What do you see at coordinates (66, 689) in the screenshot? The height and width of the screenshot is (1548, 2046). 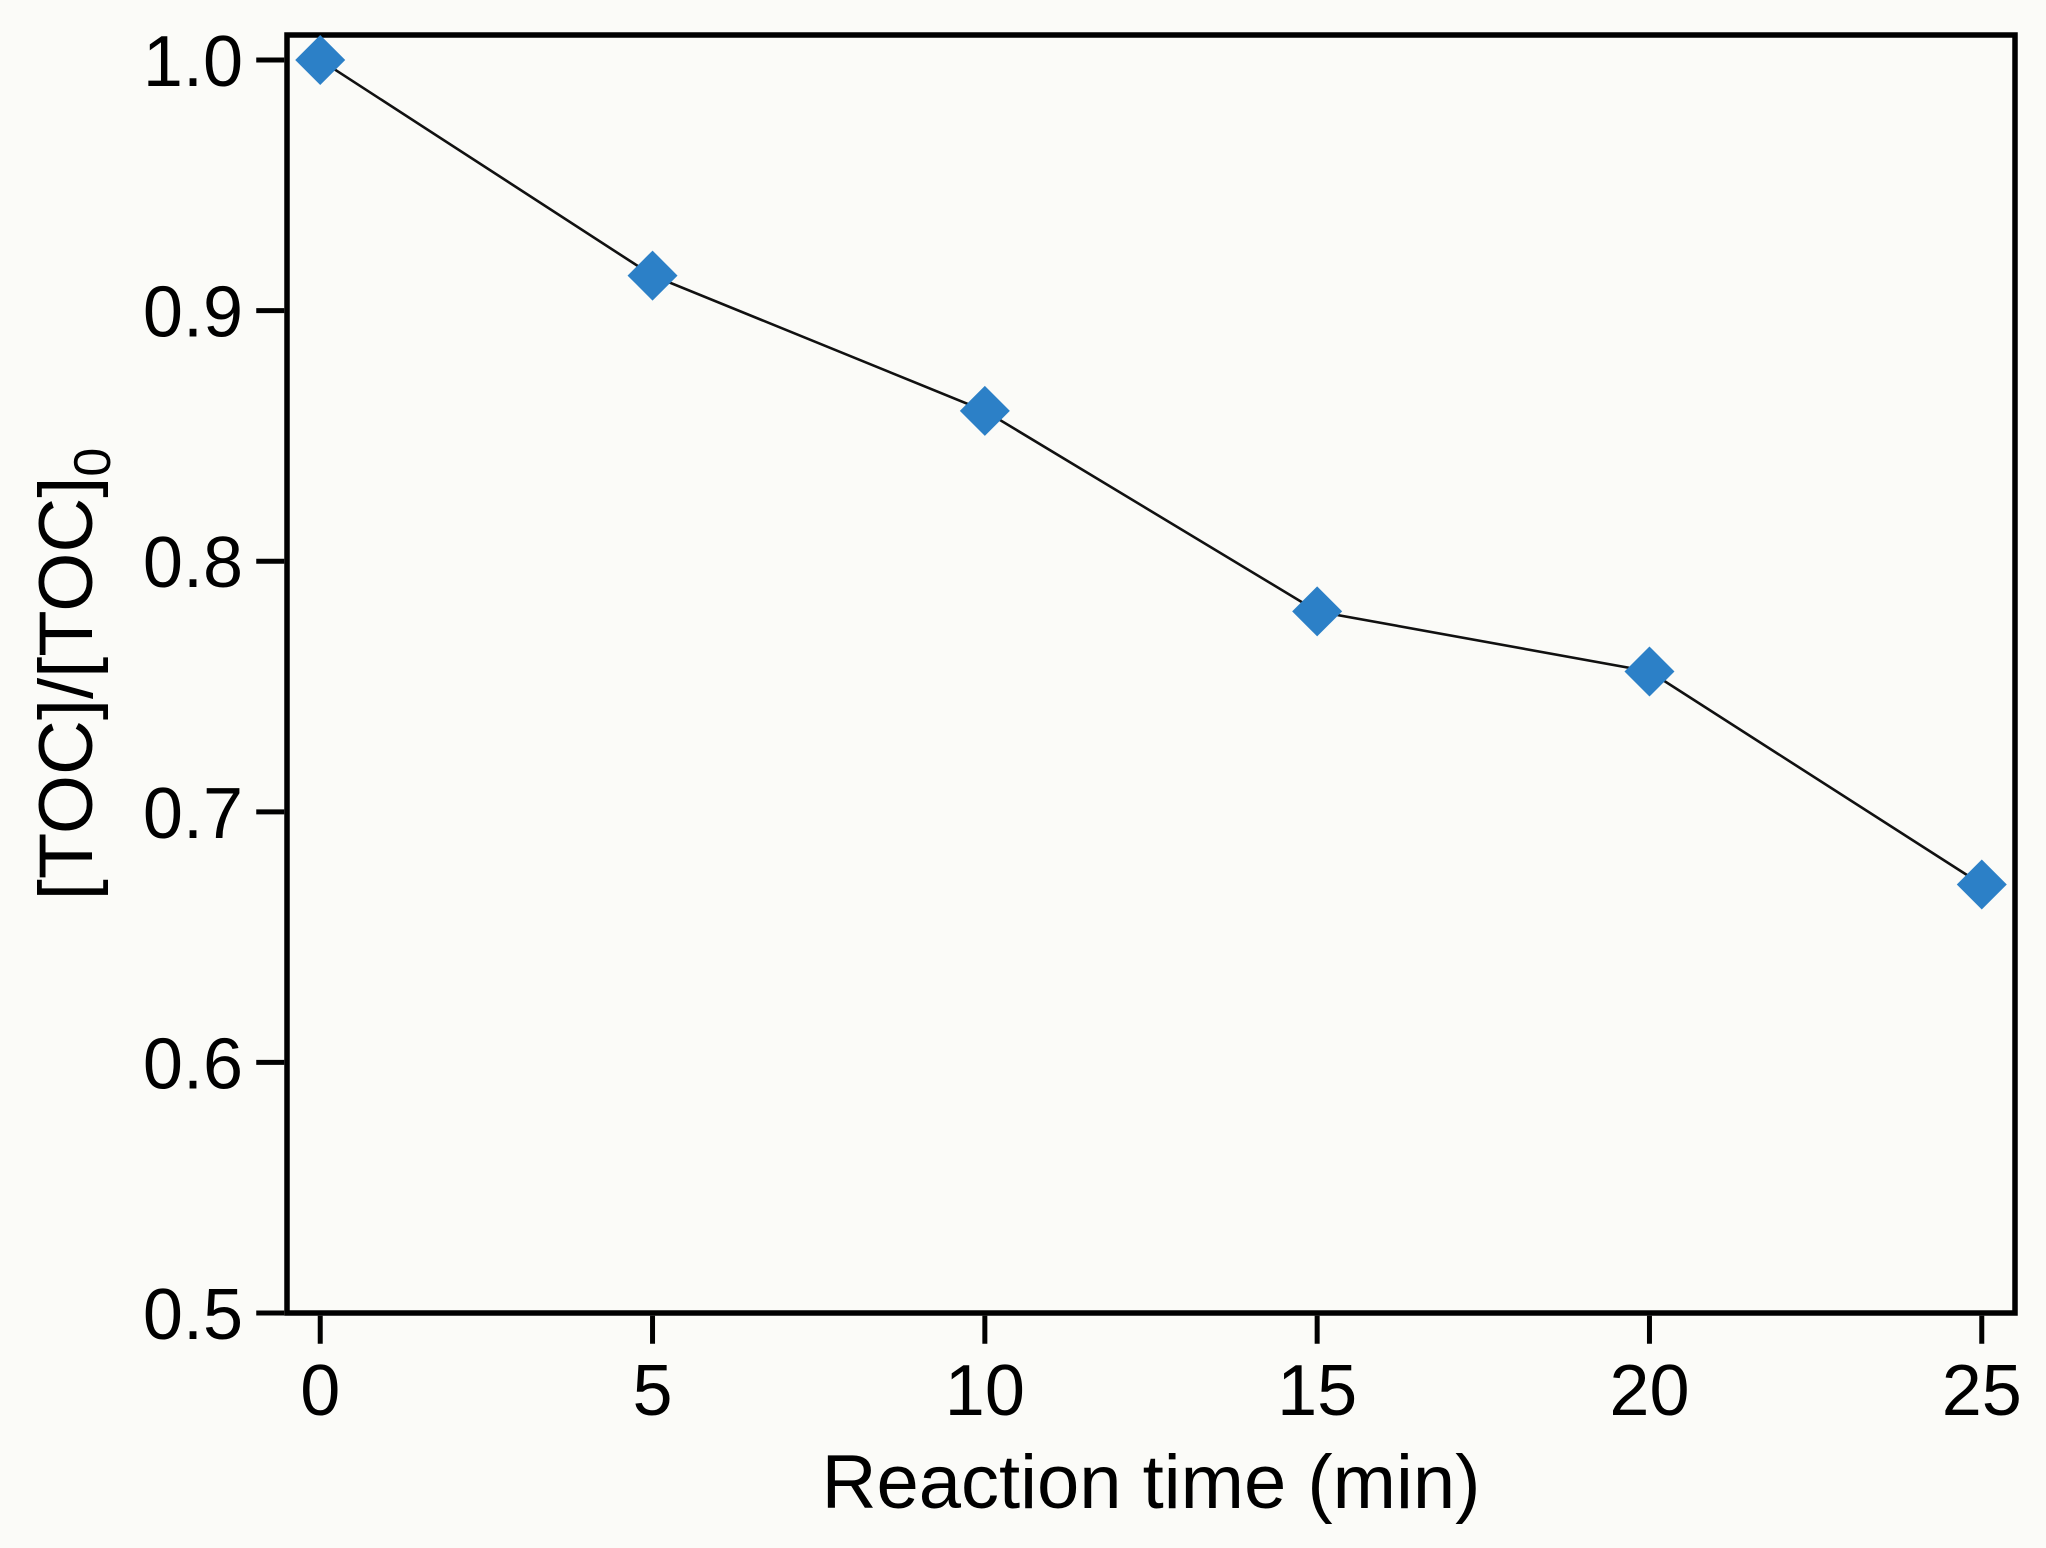 I see `y-axis-title-main: [TOC]/[TOC]` at bounding box center [66, 689].